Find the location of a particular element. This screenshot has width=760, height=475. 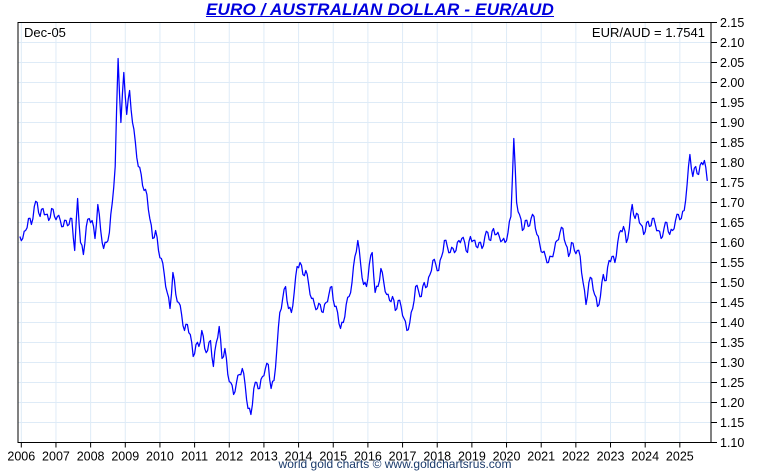

y-tick-label: 1.65 is located at coordinates (732, 223).